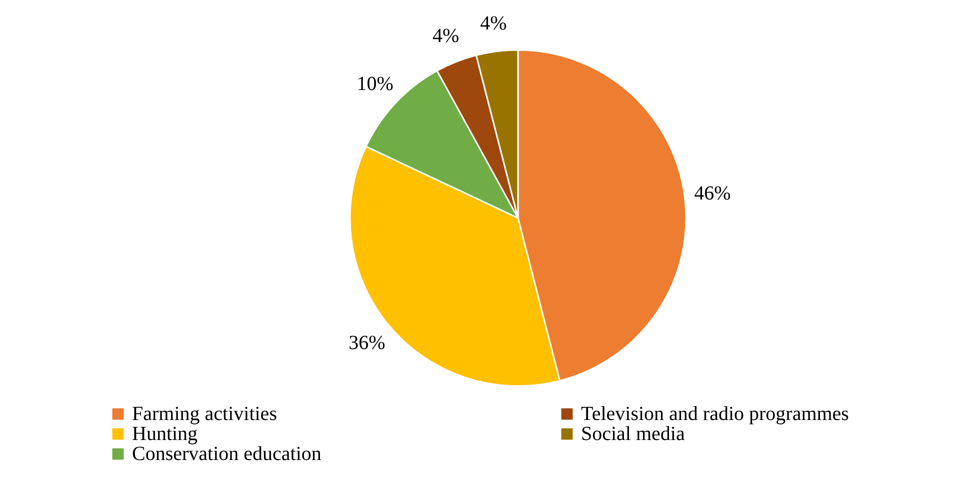 The image size is (955, 490). What do you see at coordinates (633, 434) in the screenshot?
I see `legend-label: Social media` at bounding box center [633, 434].